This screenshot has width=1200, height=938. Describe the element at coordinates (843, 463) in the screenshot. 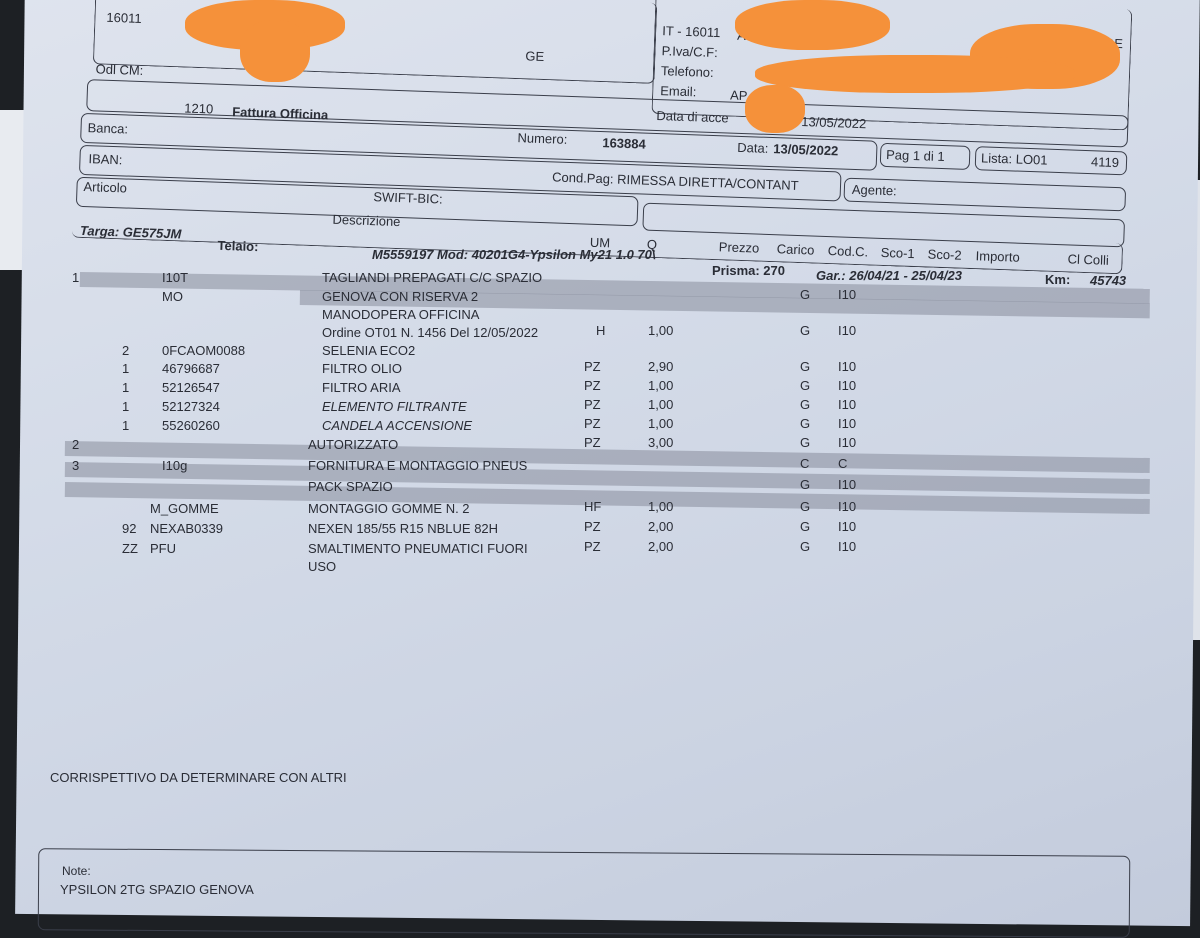

I see `row-cod-c: C` at that location.